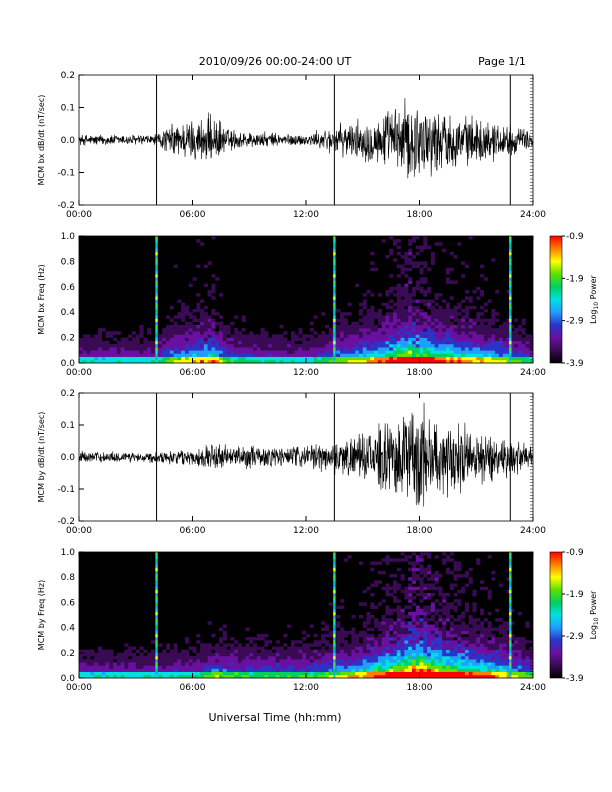  Describe the element at coordinates (593, 317) in the screenshot. I see `colorbar-title-main: Log` at that location.